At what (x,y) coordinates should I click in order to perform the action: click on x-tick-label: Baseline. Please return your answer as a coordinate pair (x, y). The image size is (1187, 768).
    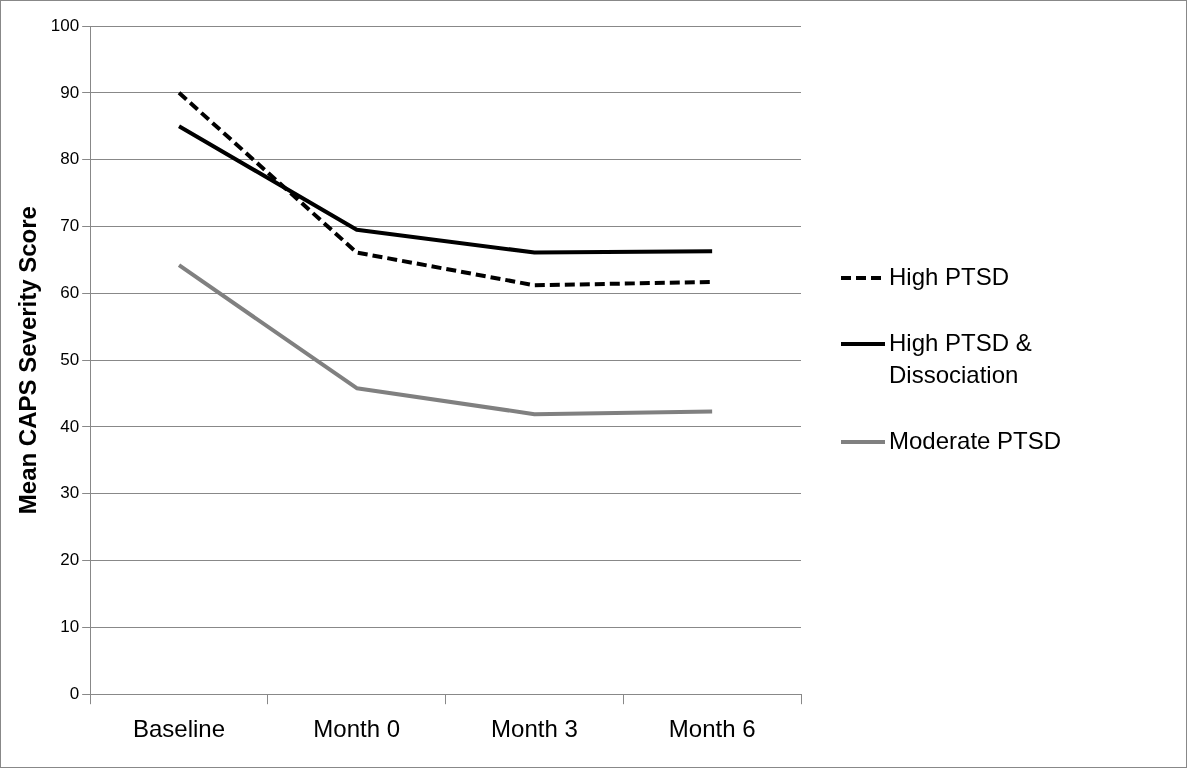
    Looking at the image, I should click on (179, 729).